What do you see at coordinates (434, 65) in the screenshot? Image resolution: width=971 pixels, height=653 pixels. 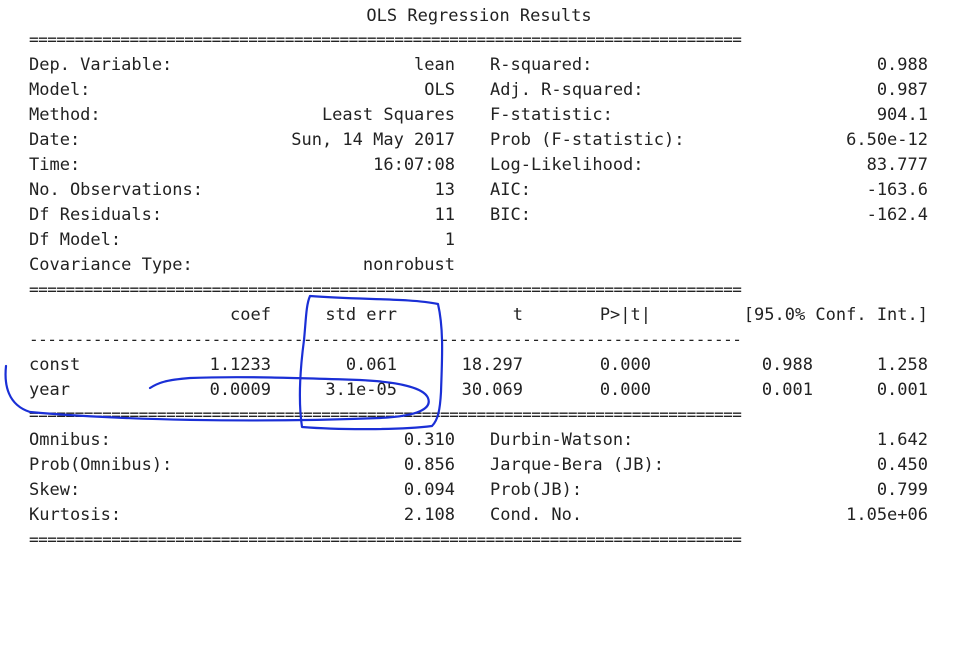 I see `summary-value: lean` at bounding box center [434, 65].